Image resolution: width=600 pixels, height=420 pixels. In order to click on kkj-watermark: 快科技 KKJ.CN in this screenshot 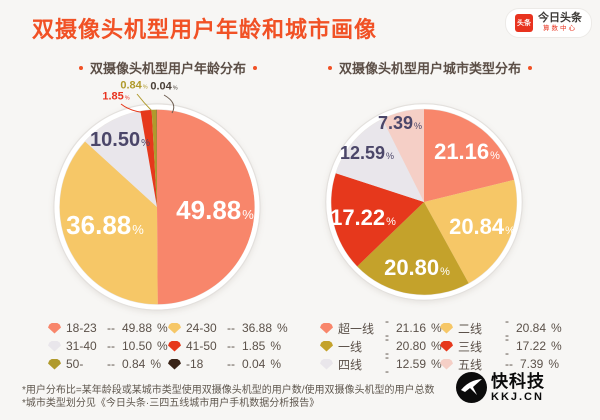, I will do `click(500, 387)`.